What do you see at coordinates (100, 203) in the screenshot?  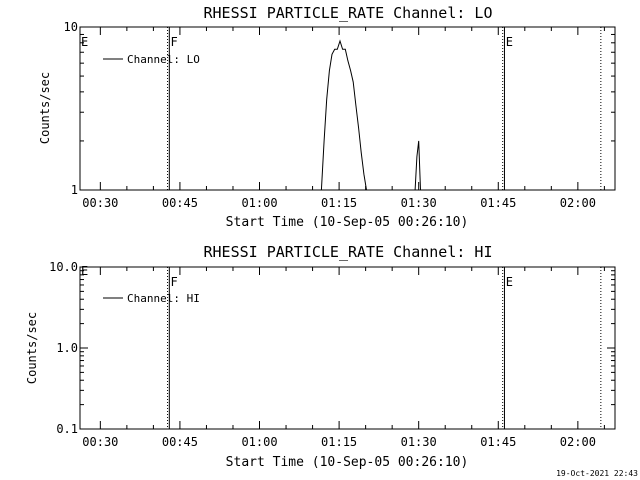 I see `lo-x-tick-label: 00:30` at bounding box center [100, 203].